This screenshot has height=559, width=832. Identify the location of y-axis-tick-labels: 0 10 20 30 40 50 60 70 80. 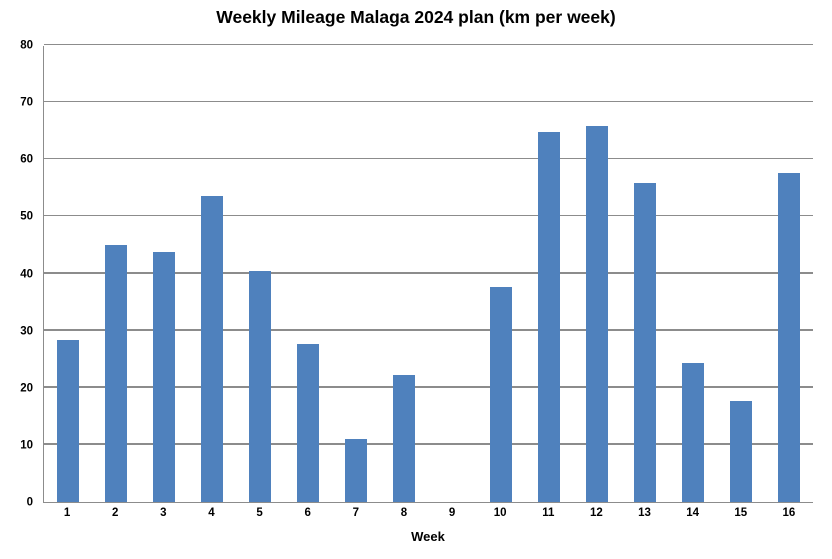
(16, 274).